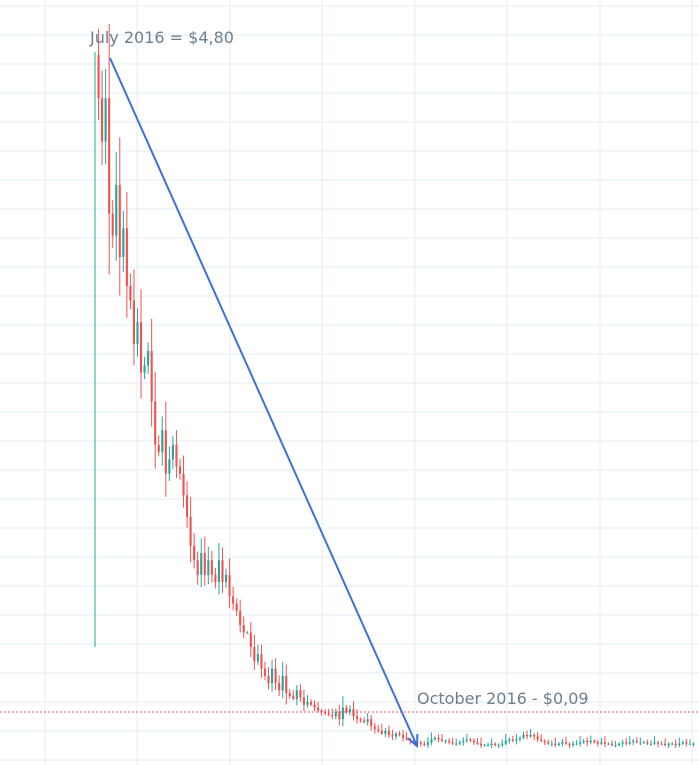 This screenshot has width=699, height=765. Describe the element at coordinates (161, 37) in the screenshot. I see `start-annotation-label: July 2016 = $4,80` at that location.